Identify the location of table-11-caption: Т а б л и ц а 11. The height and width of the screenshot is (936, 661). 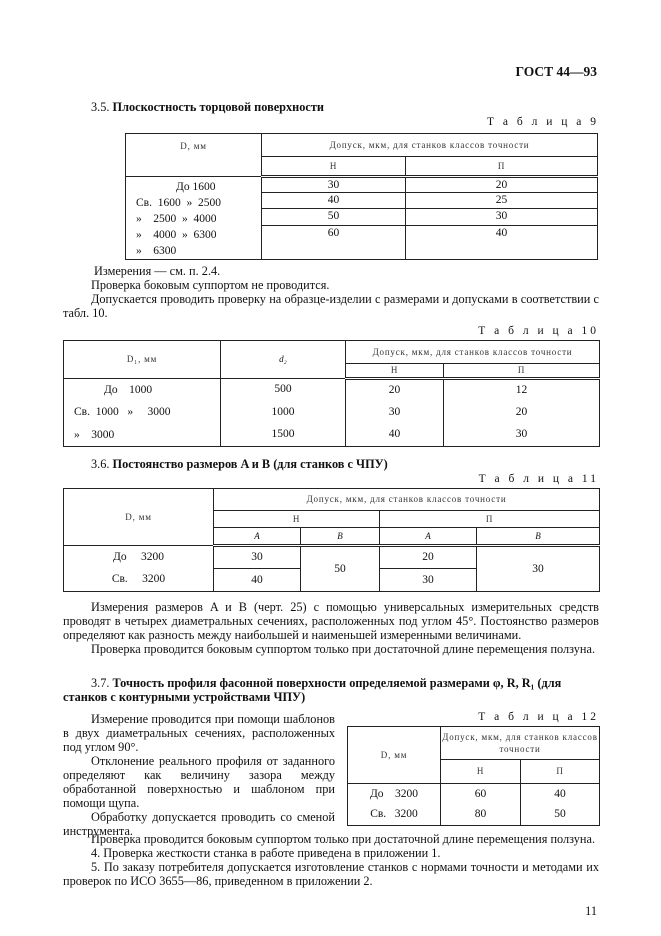
(538, 479).